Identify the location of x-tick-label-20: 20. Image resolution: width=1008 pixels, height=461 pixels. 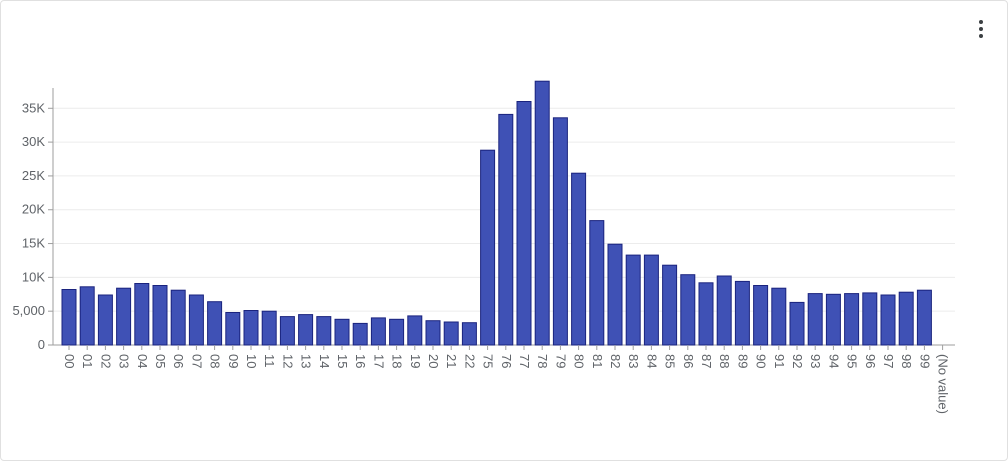
(433, 361).